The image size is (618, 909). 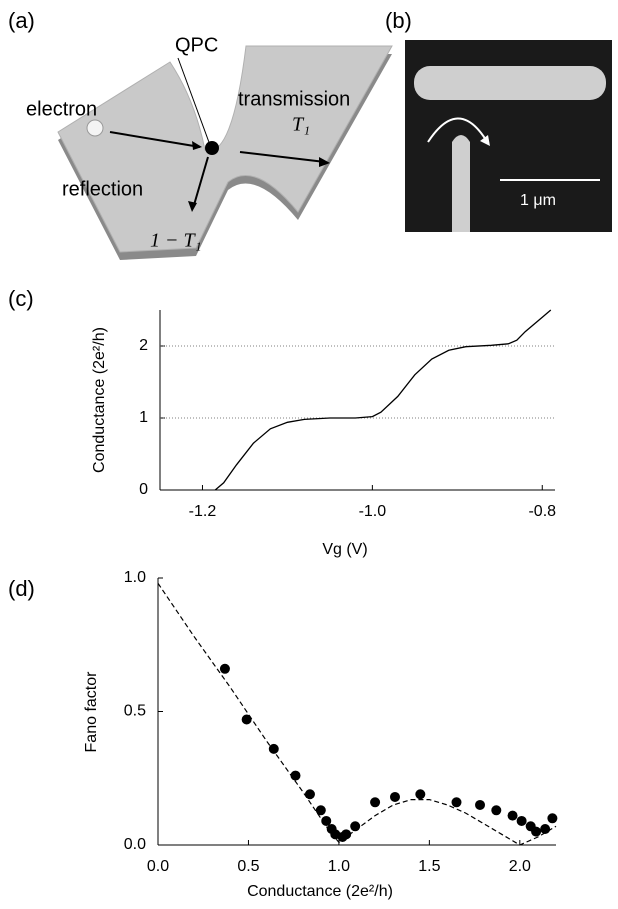 What do you see at coordinates (91, 712) in the screenshot?
I see `y-axis-label: Fano factor` at bounding box center [91, 712].